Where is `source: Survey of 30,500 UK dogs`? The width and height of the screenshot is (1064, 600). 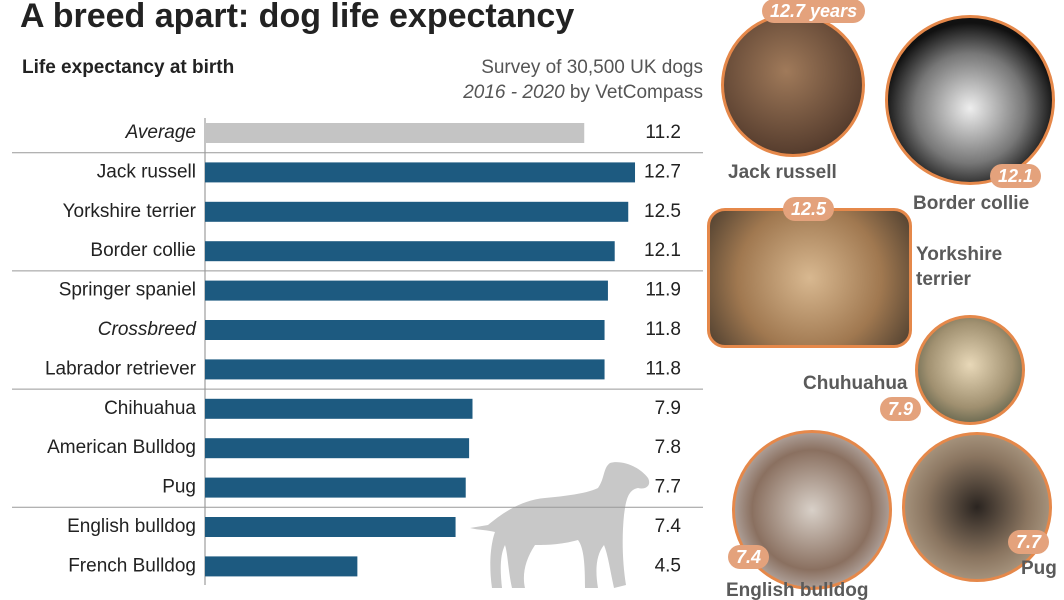
source: Survey of 30,500 UK dogs is located at coordinates (592, 67).